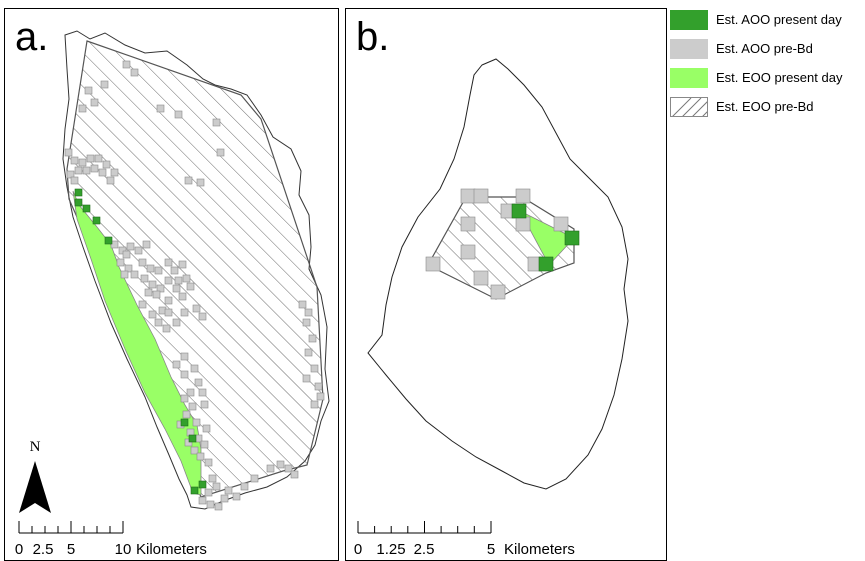 The image size is (865, 561). I want to click on eoo-present-day-polygon-b, so click(547, 238).